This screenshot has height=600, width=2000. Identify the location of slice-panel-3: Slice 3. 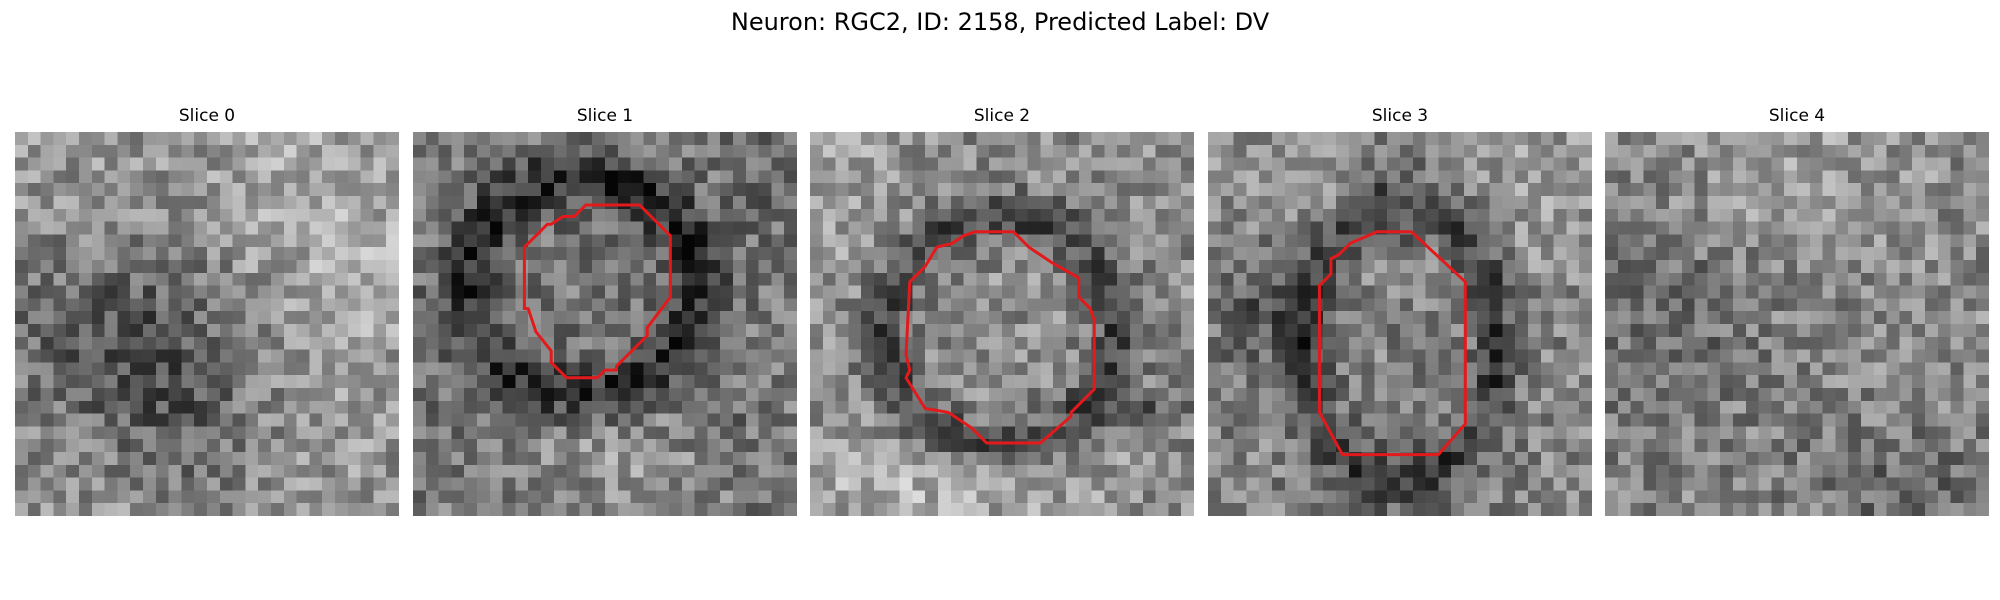
(1400, 310).